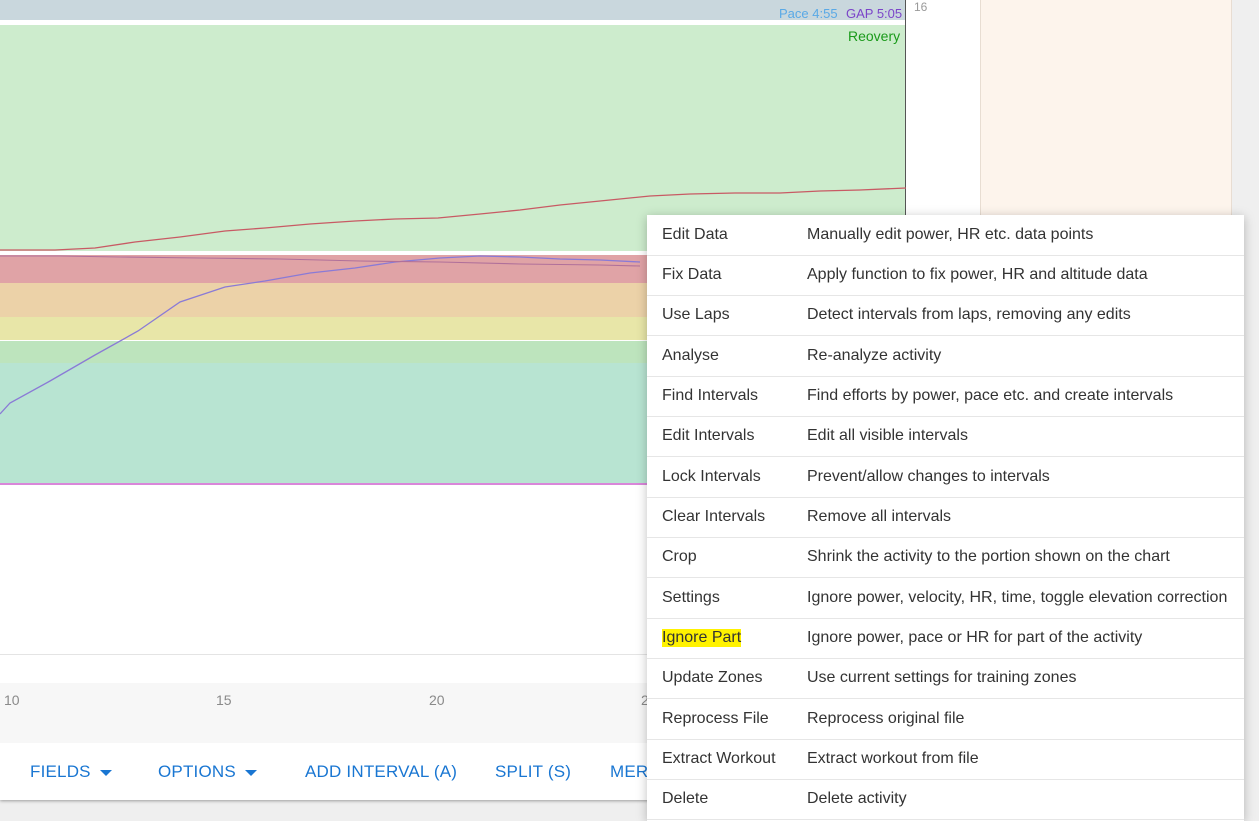  Describe the element at coordinates (874, 36) in the screenshot. I see `recovery-label: Reovery` at that location.